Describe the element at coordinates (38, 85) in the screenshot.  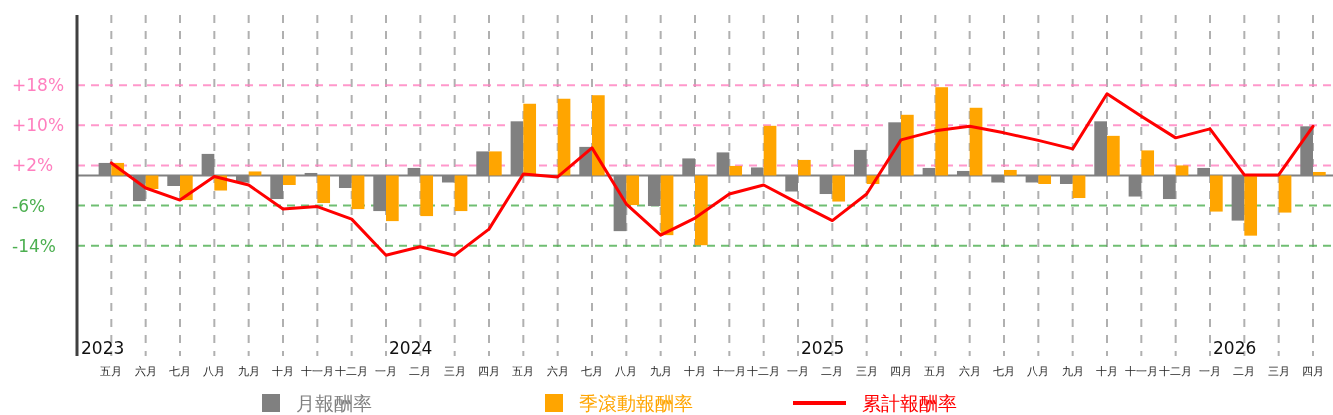
I see `y-tick-label: +18%` at that location.